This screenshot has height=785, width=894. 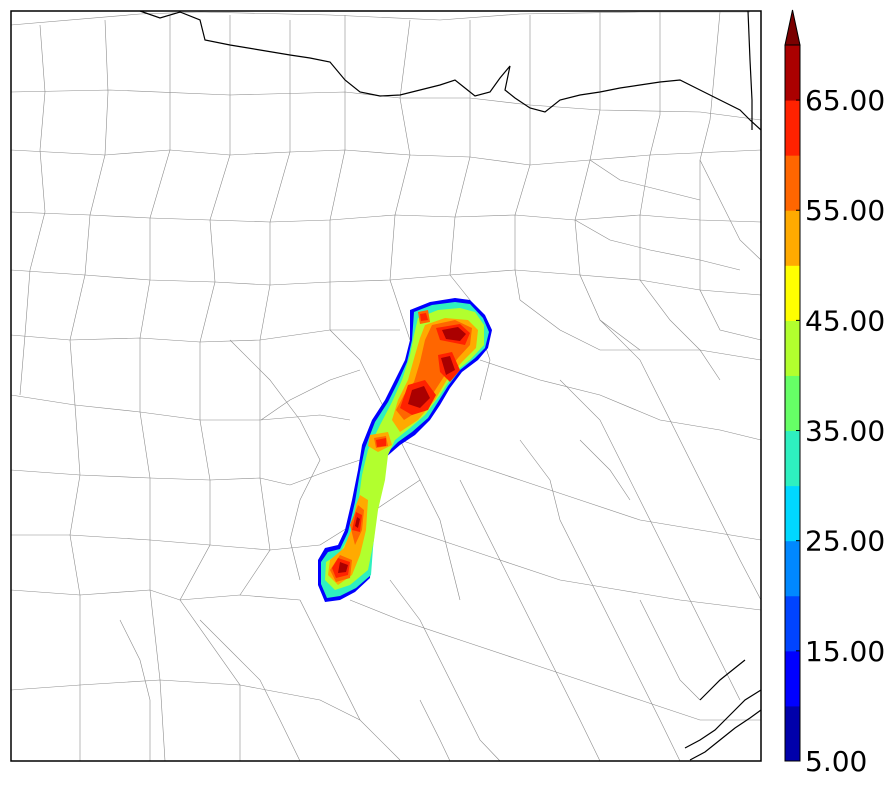 I want to click on state-boundary, so click(x=450, y=70).